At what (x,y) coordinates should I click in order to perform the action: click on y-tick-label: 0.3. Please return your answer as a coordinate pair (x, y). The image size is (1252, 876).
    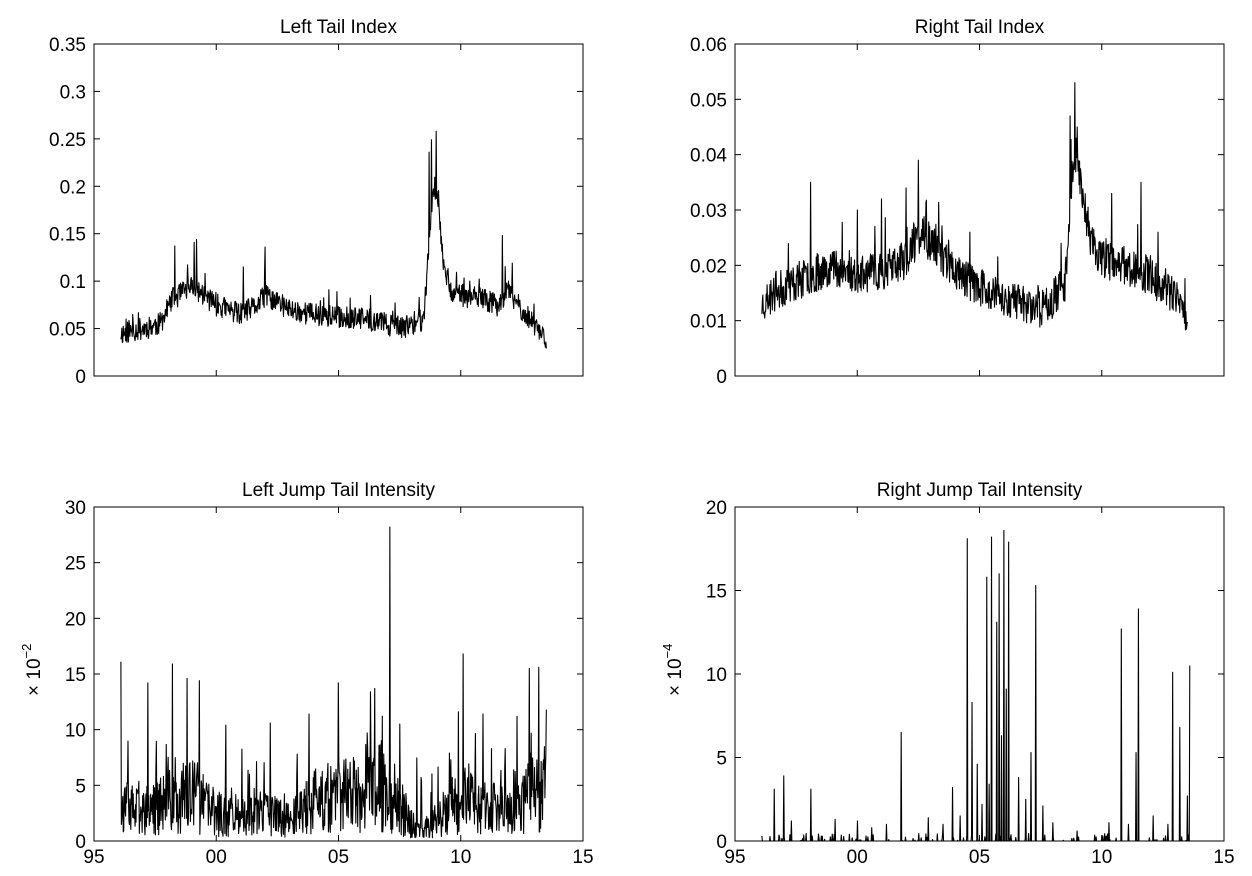
    Looking at the image, I should click on (73, 92).